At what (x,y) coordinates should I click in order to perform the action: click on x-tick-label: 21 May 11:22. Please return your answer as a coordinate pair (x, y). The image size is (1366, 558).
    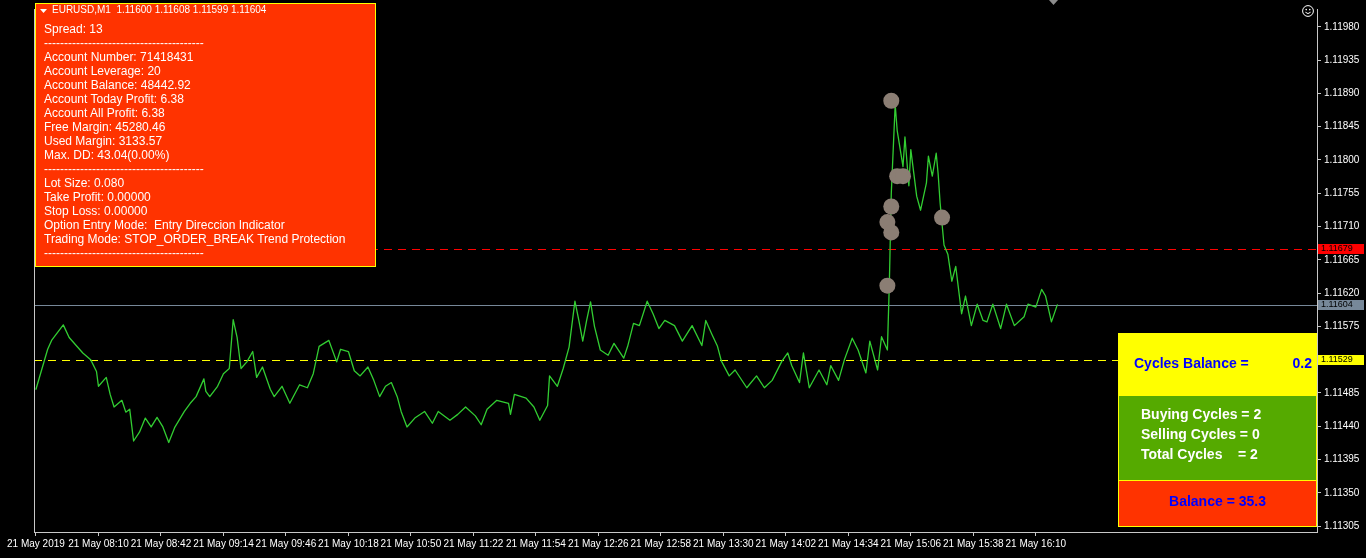
    Looking at the image, I should click on (473, 543).